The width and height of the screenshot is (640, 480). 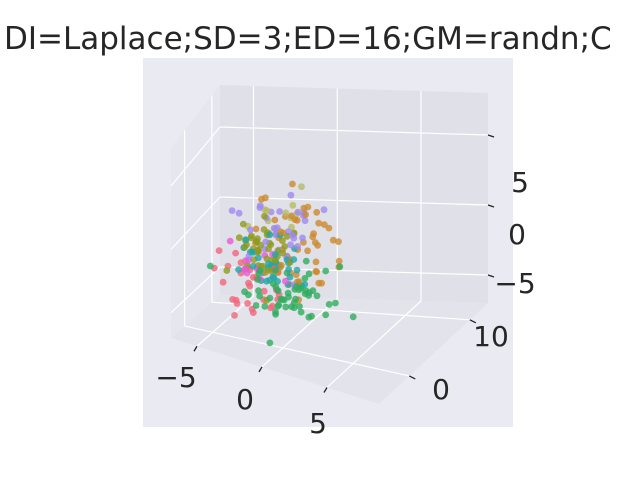 I want to click on z-tick-label-3: 5, so click(x=520, y=182).